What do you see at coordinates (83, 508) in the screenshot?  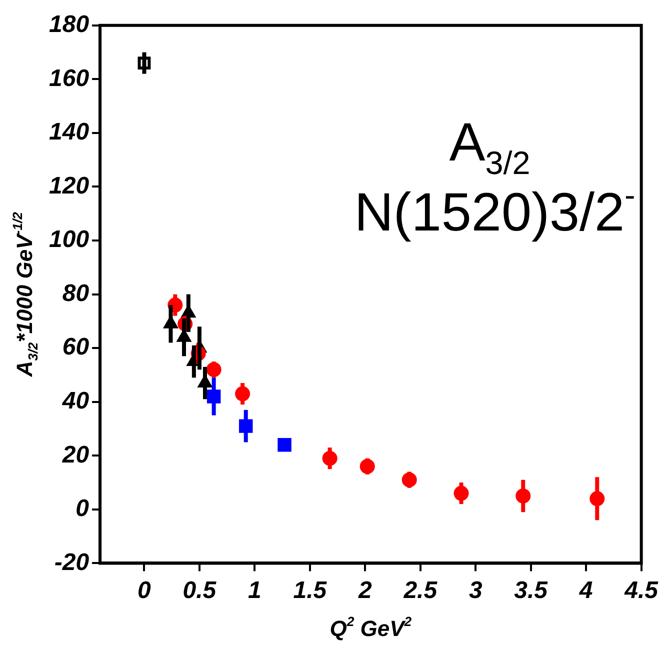 I see `y-tick-label: 0` at bounding box center [83, 508].